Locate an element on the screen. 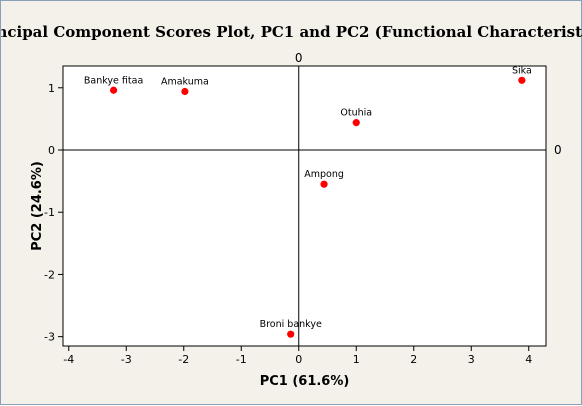 The width and height of the screenshot is (582, 406). point-label: Amakuma is located at coordinates (185, 82).